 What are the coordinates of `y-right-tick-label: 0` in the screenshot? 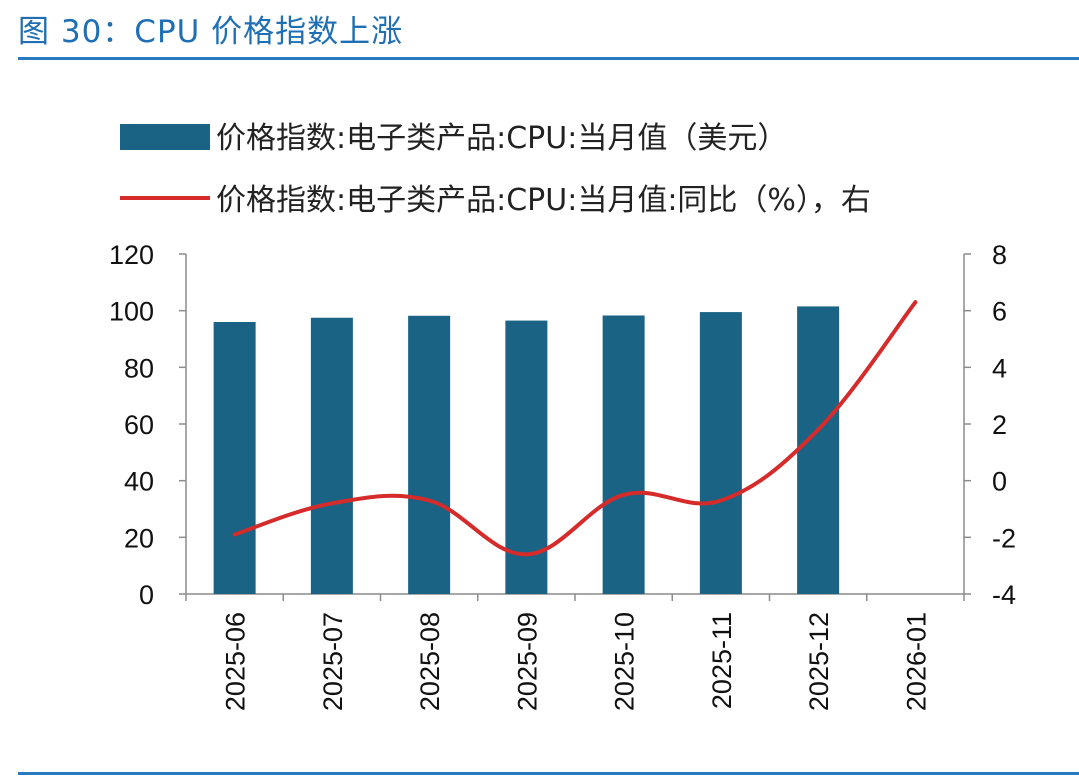 It's located at (999, 482).